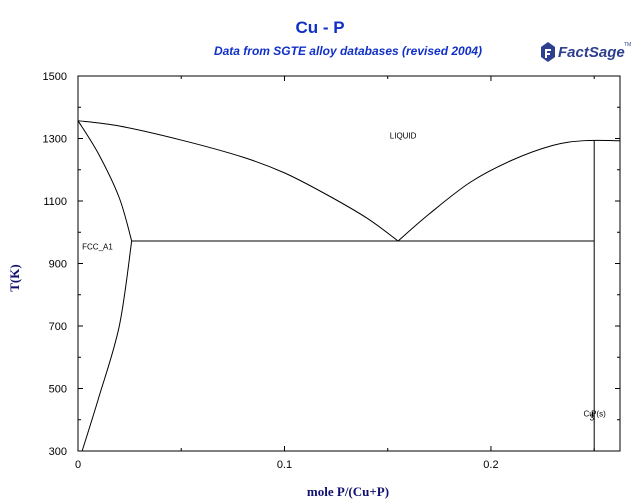 This screenshot has width=640, height=504. Describe the element at coordinates (58, 265) in the screenshot. I see `y-tick-label: 900` at that location.